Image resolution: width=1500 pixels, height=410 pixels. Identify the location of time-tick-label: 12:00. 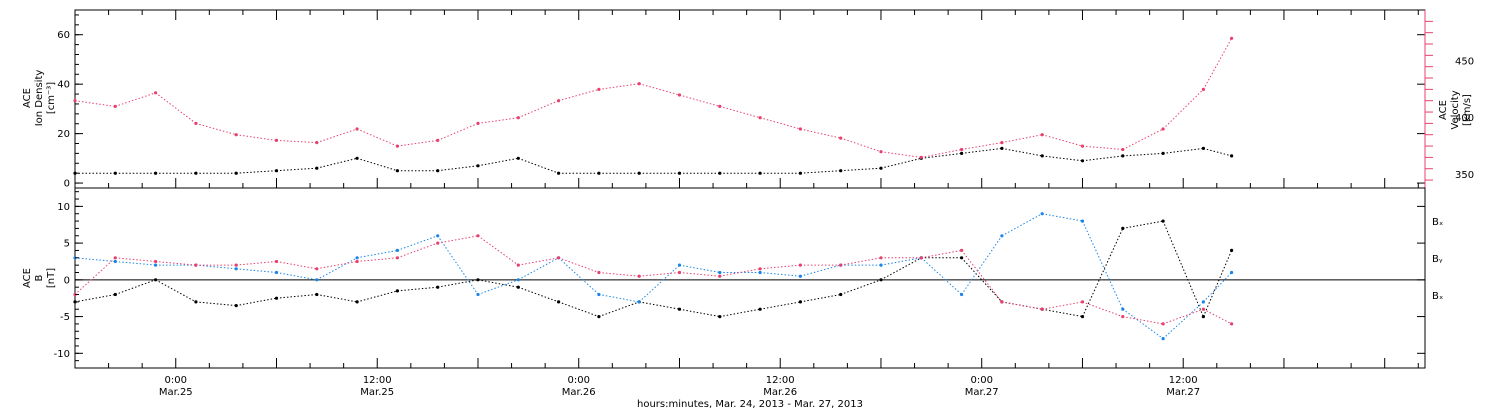
(780, 380).